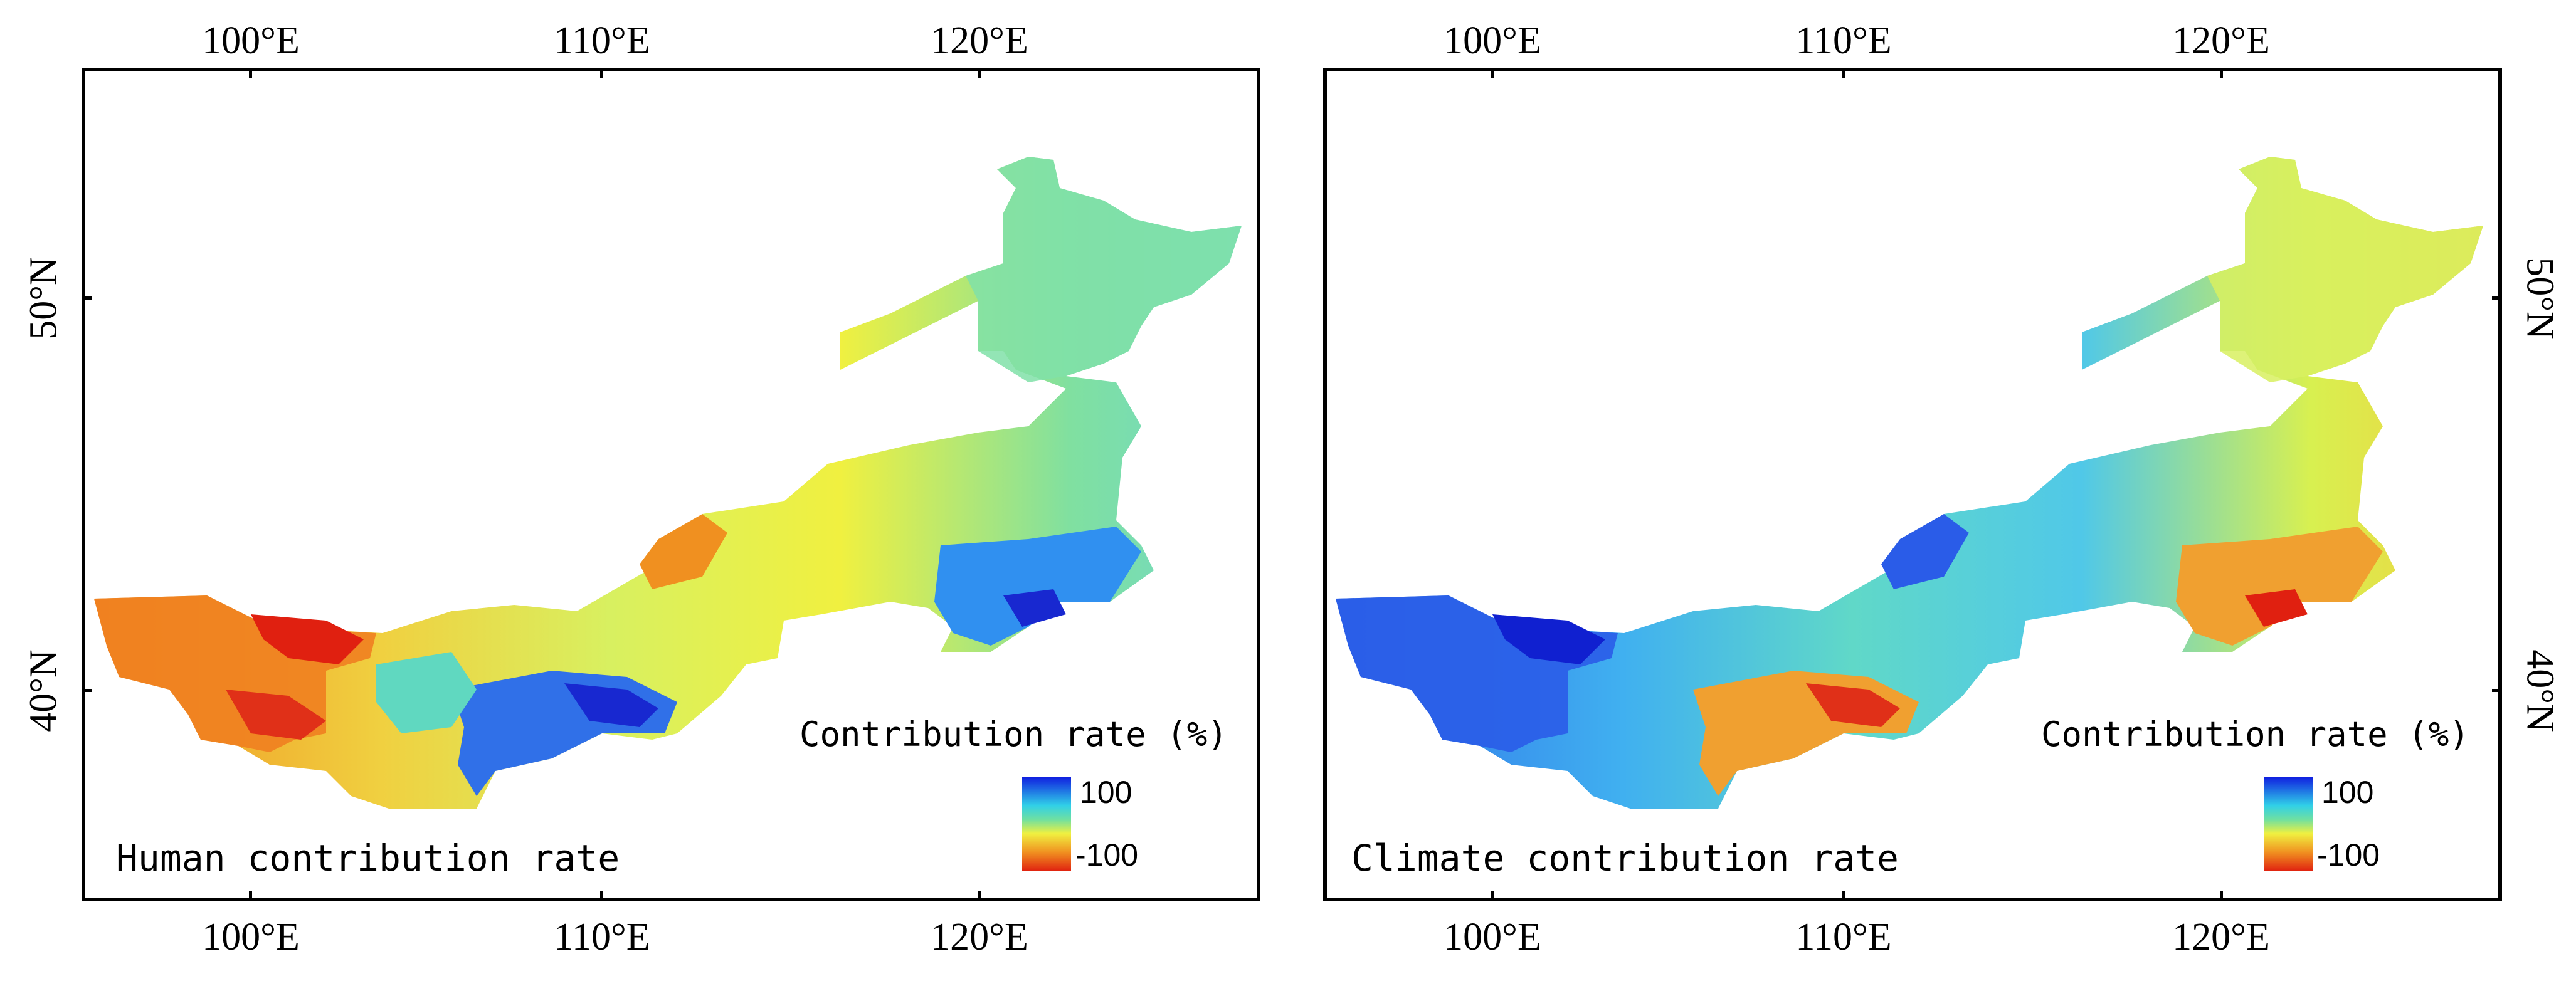  Describe the element at coordinates (564, 733) in the screenshot. I see `patch-south-blue` at that location.